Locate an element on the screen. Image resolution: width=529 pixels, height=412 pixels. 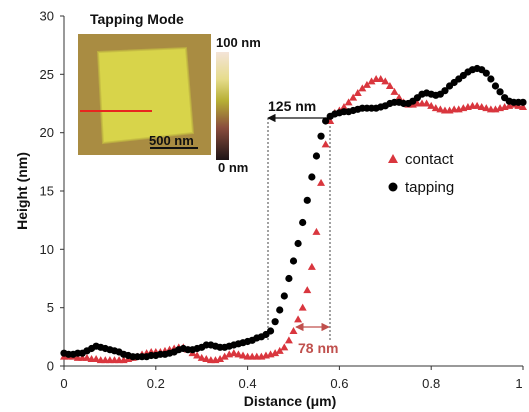
x-tick-group: 0 0.2 0.4 0.6 0.8 1 is located at coordinates (292, 378).